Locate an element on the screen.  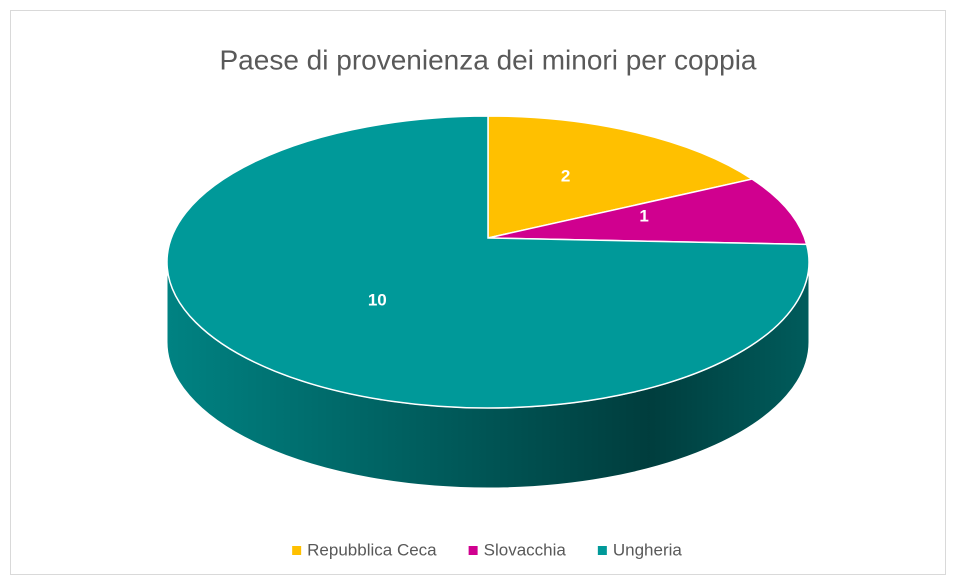
legend-item: Ungheria is located at coordinates (640, 549).